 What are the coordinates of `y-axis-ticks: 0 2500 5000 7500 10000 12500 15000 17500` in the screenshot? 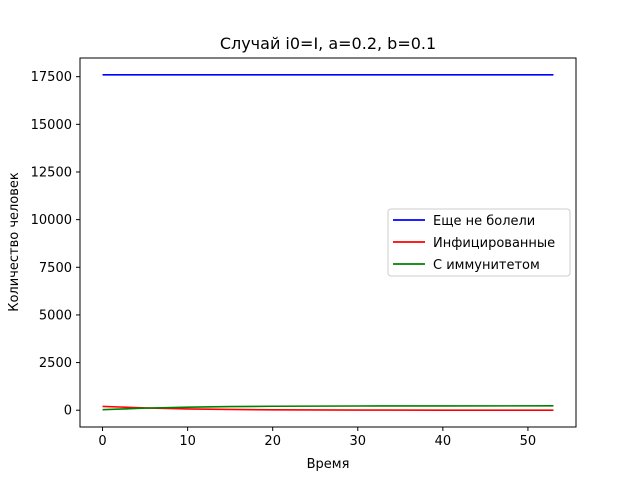 It's located at (55, 244).